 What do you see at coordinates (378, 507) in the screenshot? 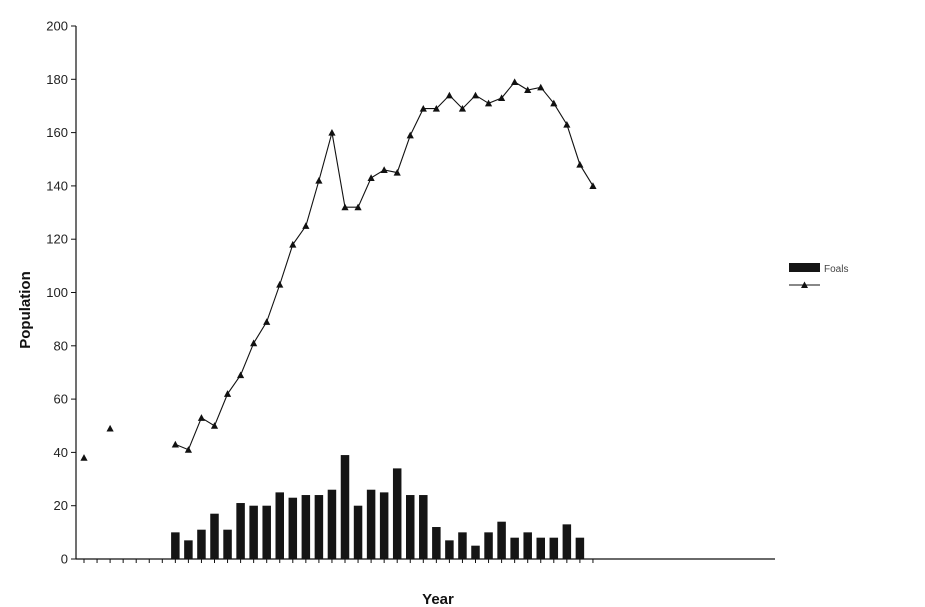
I see `bars-layer` at bounding box center [378, 507].